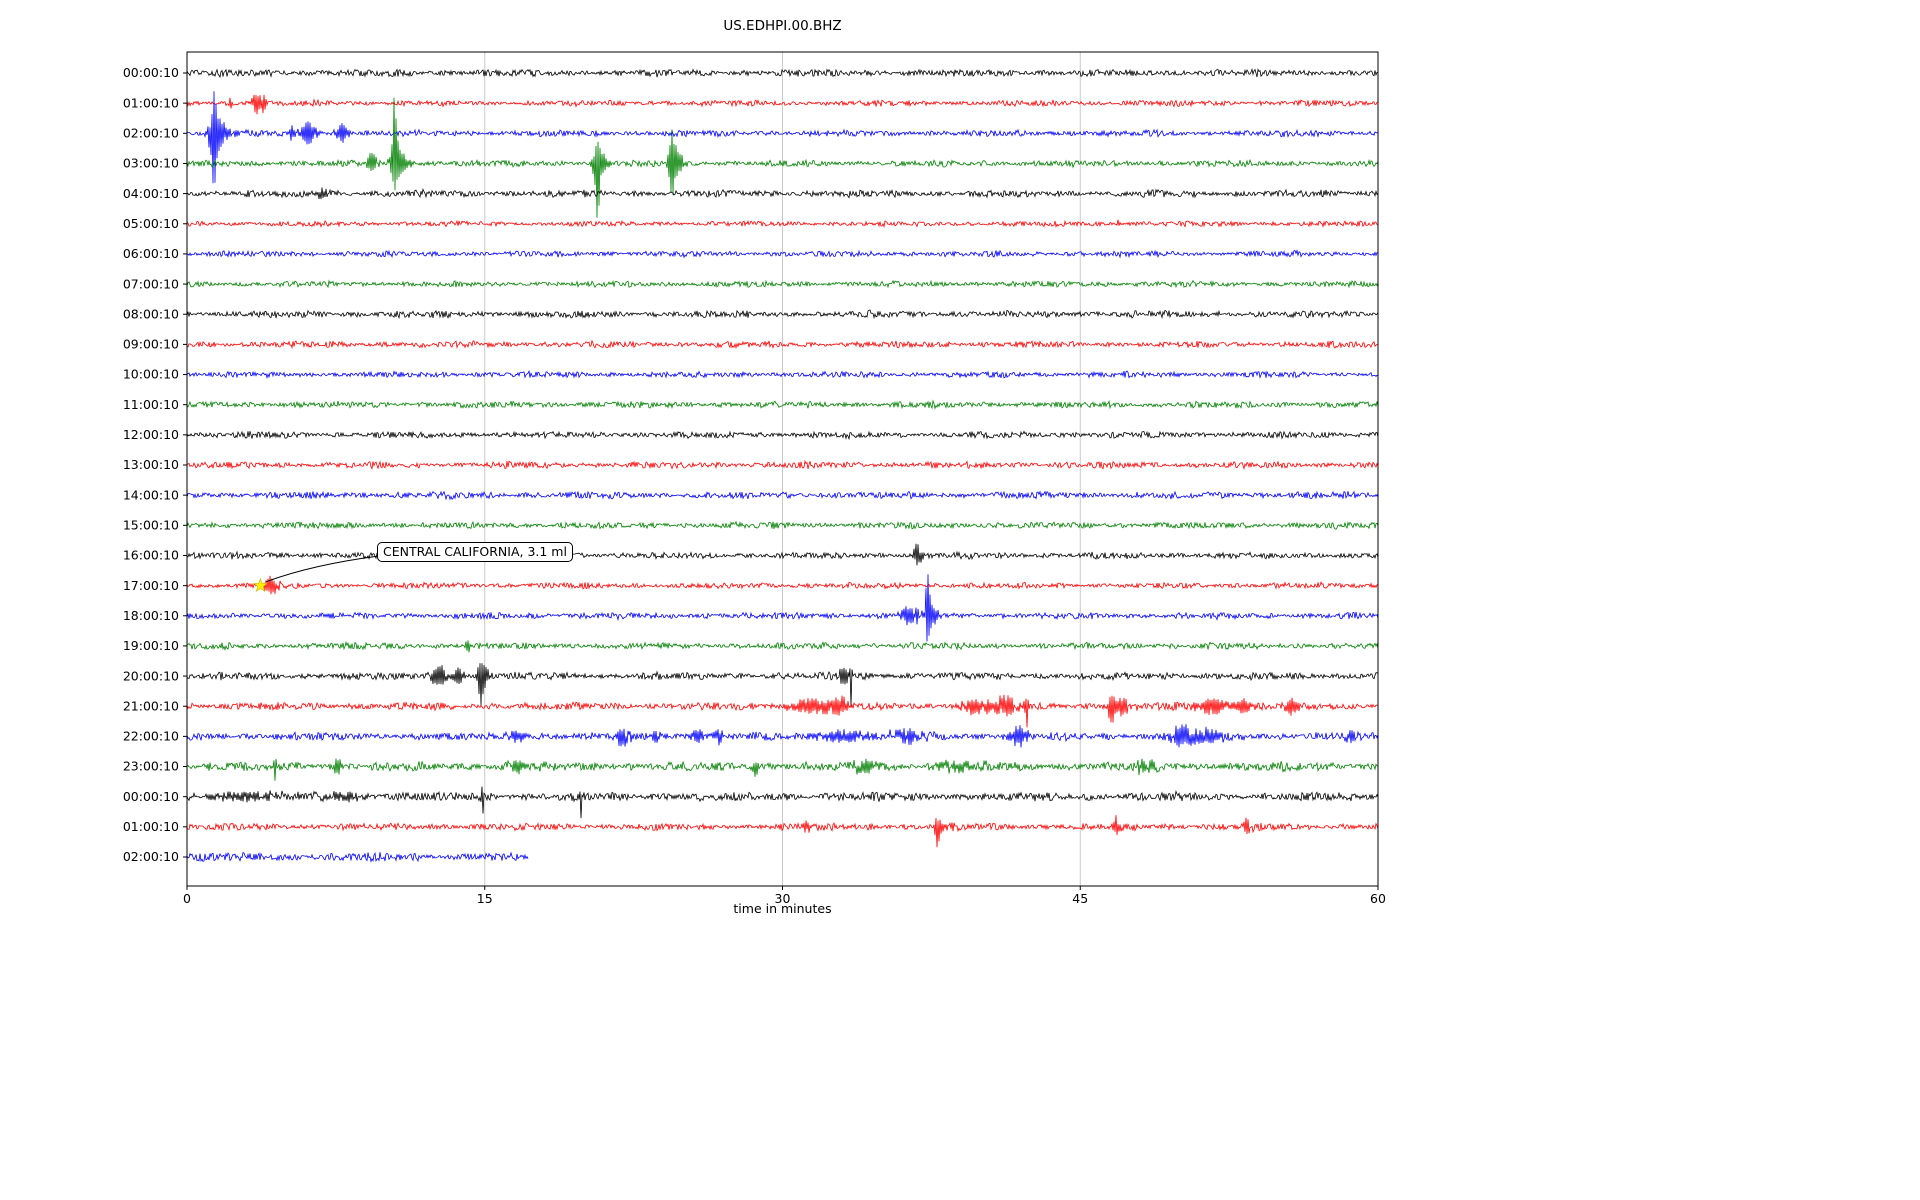 The height and width of the screenshot is (1200, 1920). I want to click on y-tick-label: 17:00:10, so click(151, 585).